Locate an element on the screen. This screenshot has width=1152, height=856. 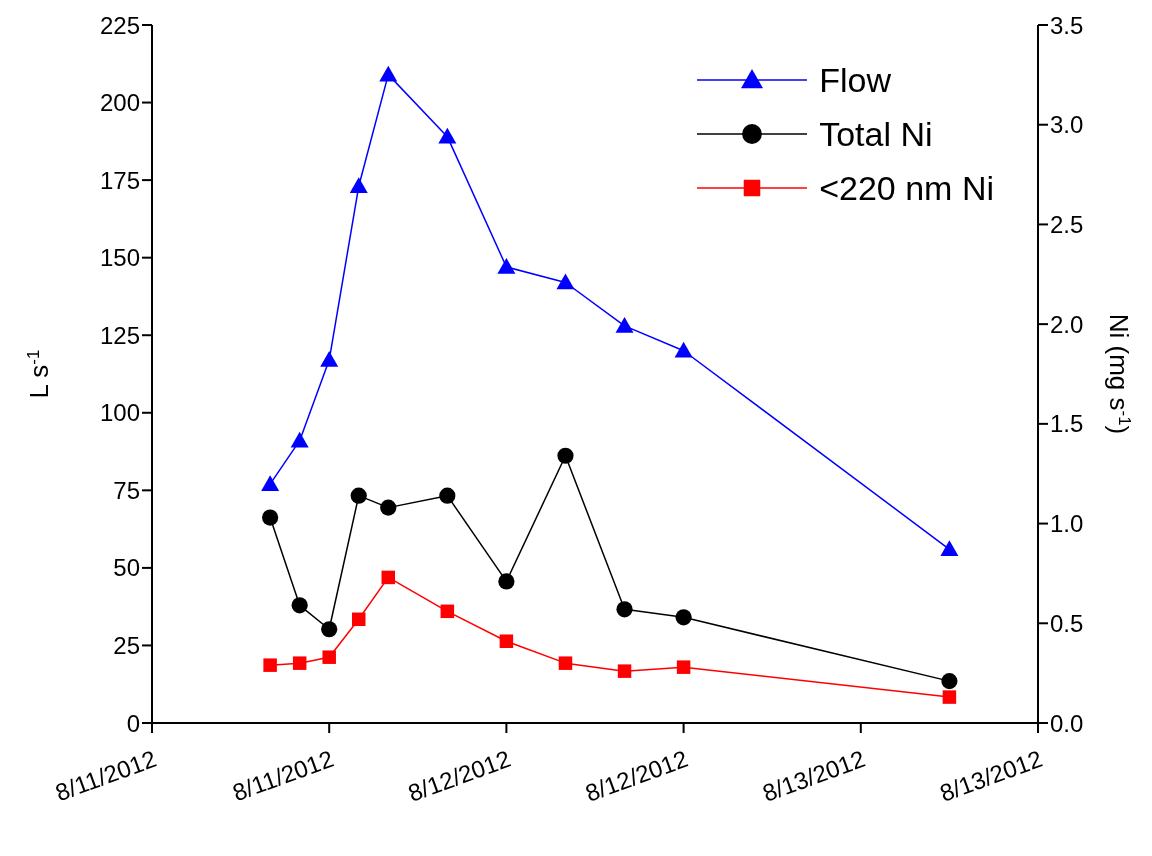
y2-tick-label: 3.0 is located at coordinates (1067, 125).